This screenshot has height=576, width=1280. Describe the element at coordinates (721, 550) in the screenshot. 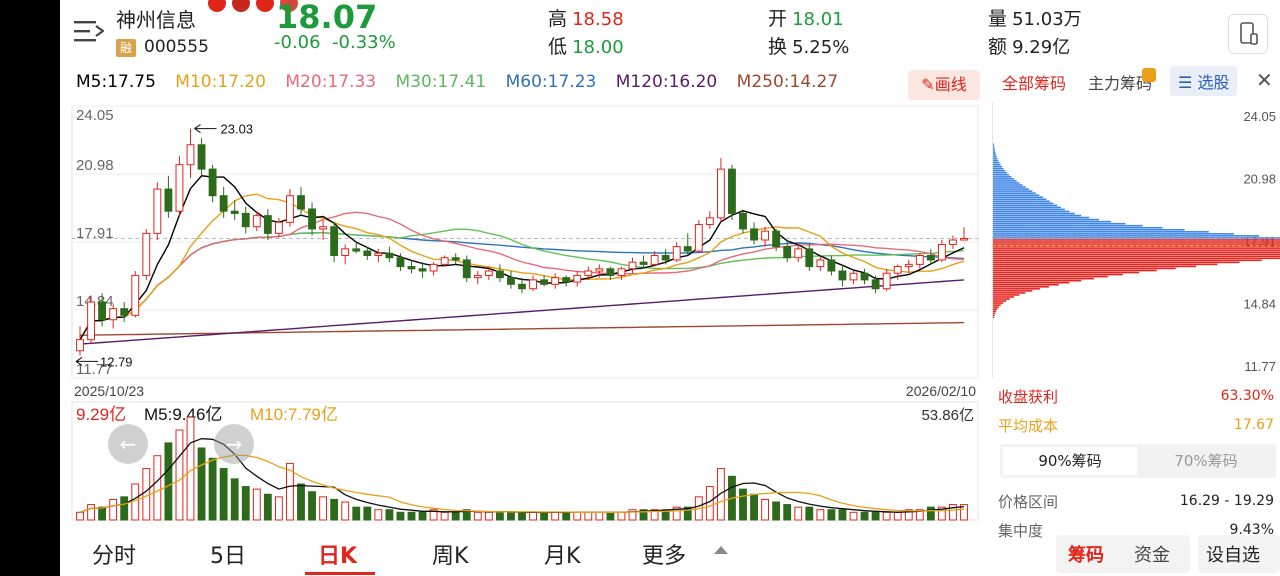

I see `triangle-up-icon` at that location.